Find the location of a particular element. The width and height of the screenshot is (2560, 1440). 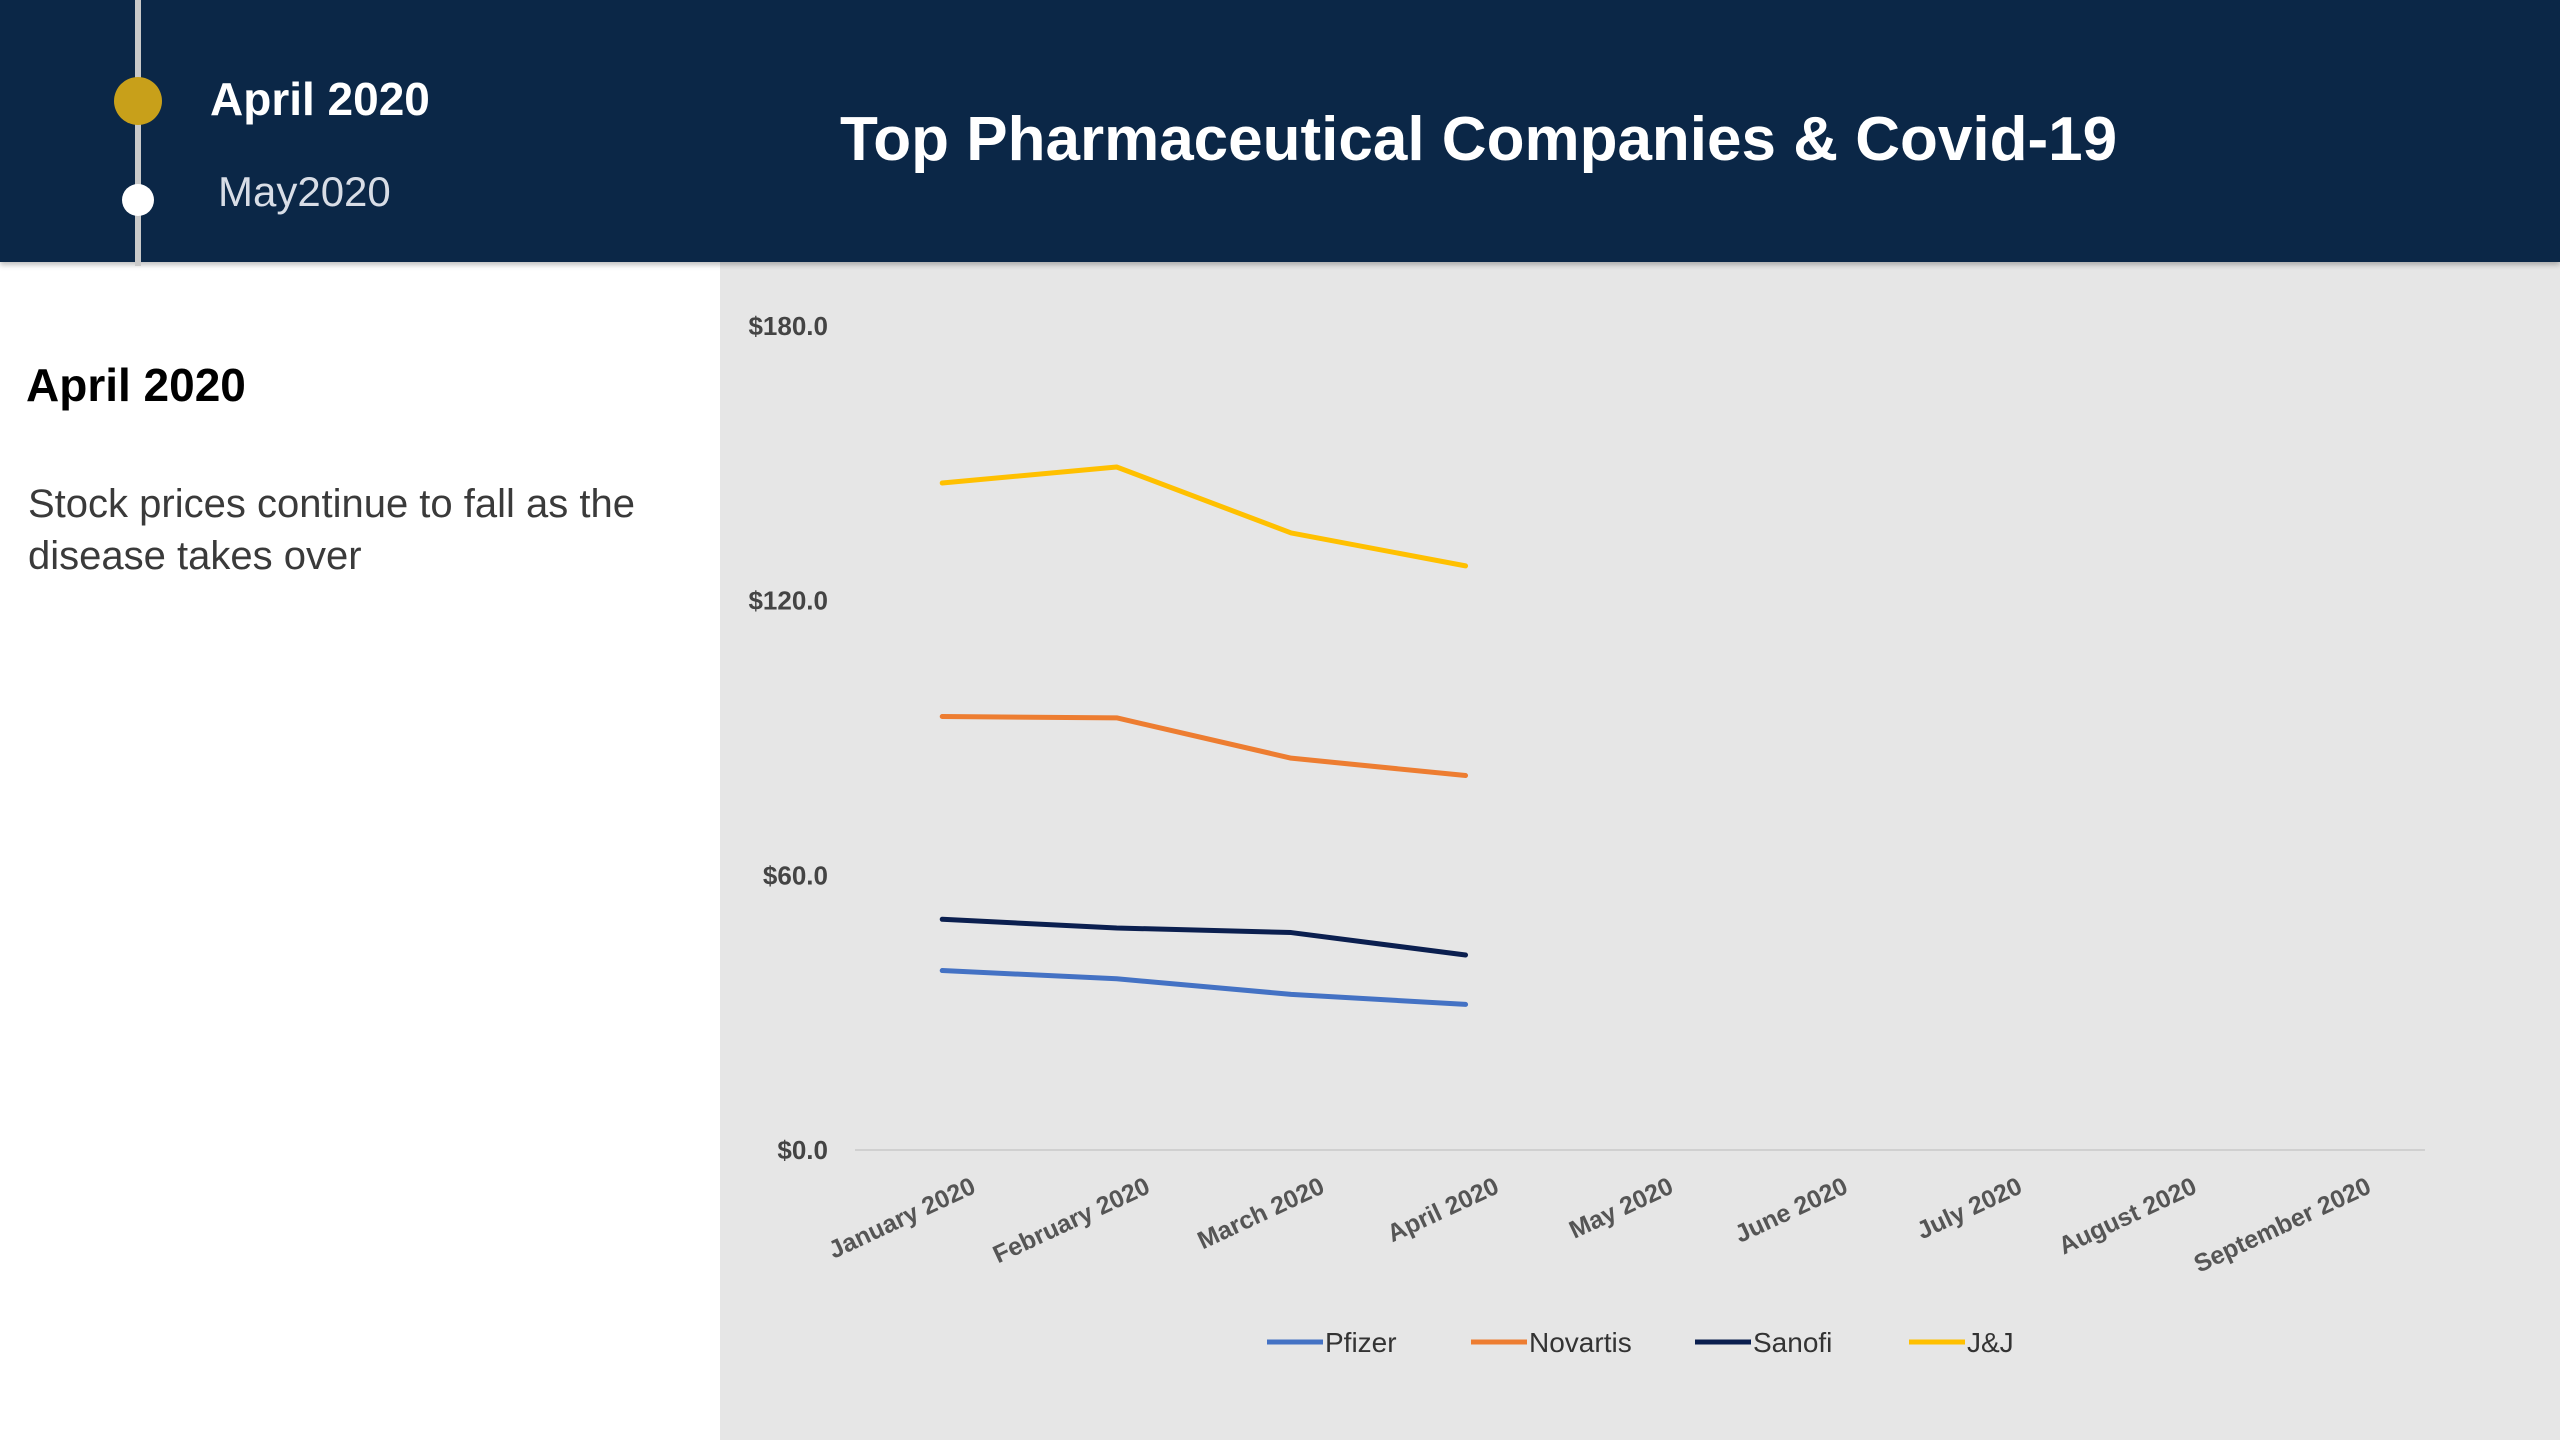

legend-label: Novartis is located at coordinates (1580, 1342).